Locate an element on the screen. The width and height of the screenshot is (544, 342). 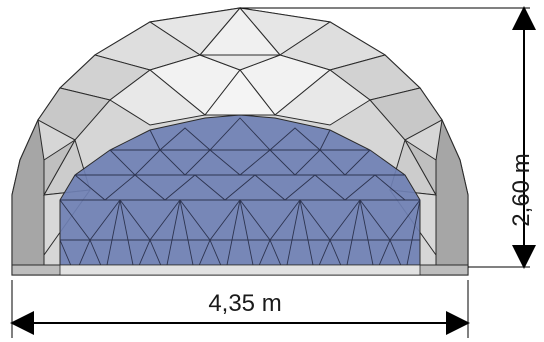
height-label-box: 2,60 m is located at coordinates (521, 190).